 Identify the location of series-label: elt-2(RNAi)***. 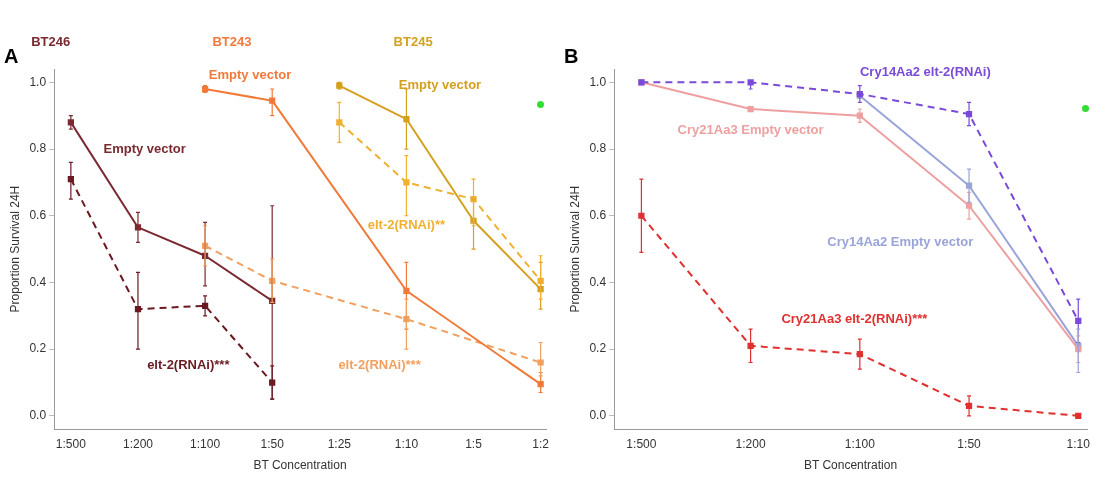
(189, 365).